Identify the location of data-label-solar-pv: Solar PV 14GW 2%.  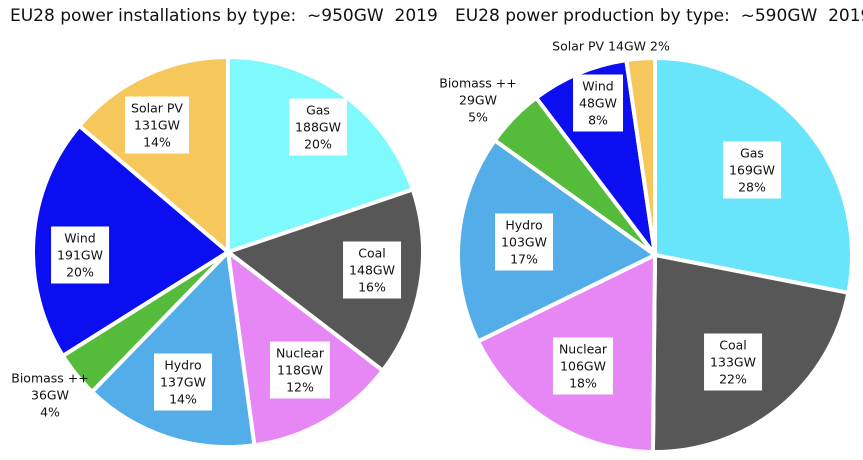
(611, 46).